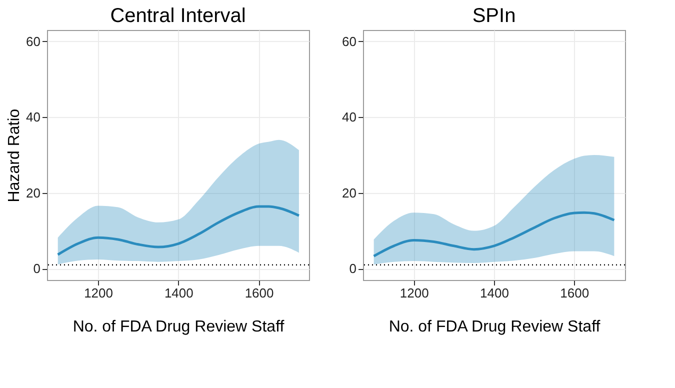 The height and width of the screenshot is (388, 675). I want to click on chart-title: Central Interval, so click(178, 16).